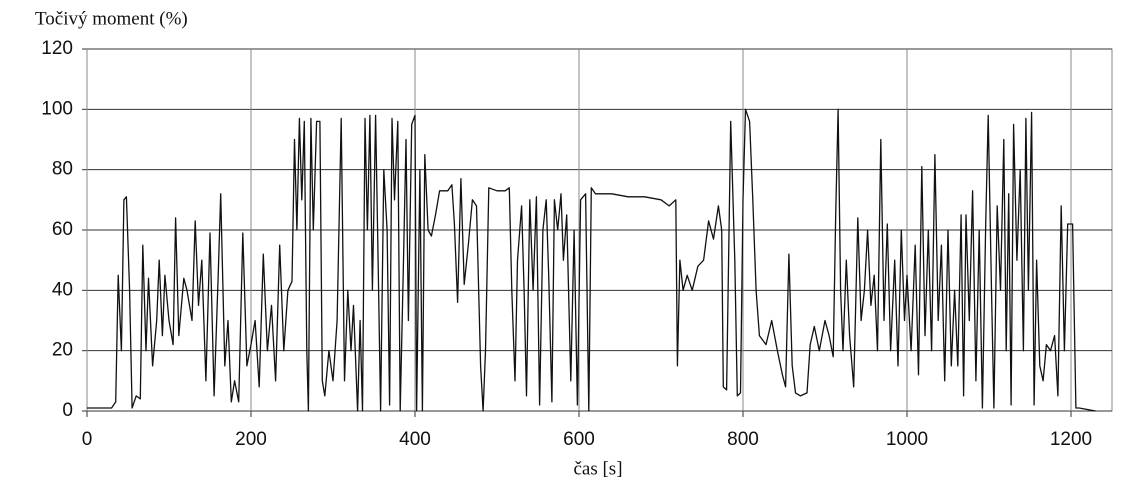 The height and width of the screenshot is (501, 1146). I want to click on x-tick-label: 1200, so click(1071, 439).